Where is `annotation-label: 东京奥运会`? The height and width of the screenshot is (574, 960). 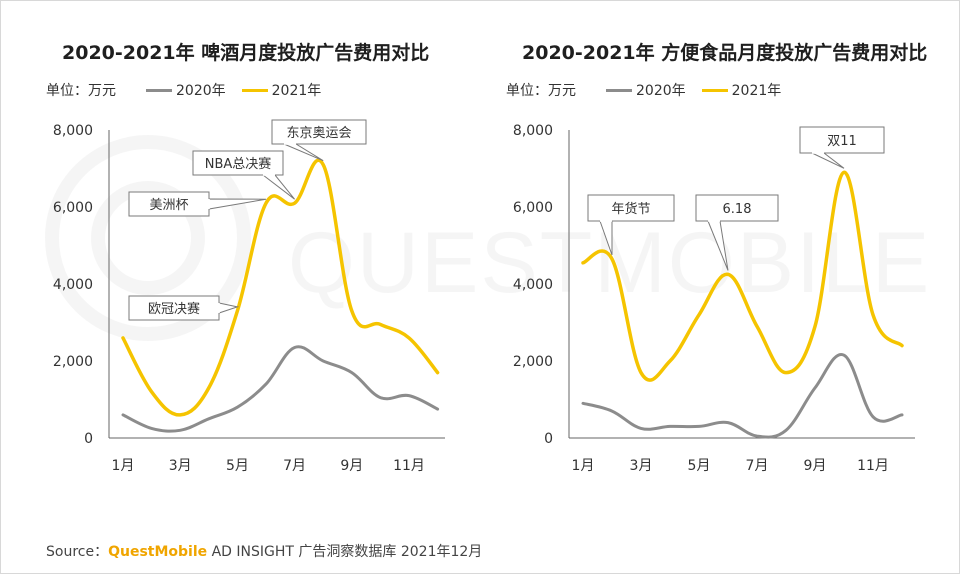 annotation-label: 东京奥运会 is located at coordinates (318, 133).